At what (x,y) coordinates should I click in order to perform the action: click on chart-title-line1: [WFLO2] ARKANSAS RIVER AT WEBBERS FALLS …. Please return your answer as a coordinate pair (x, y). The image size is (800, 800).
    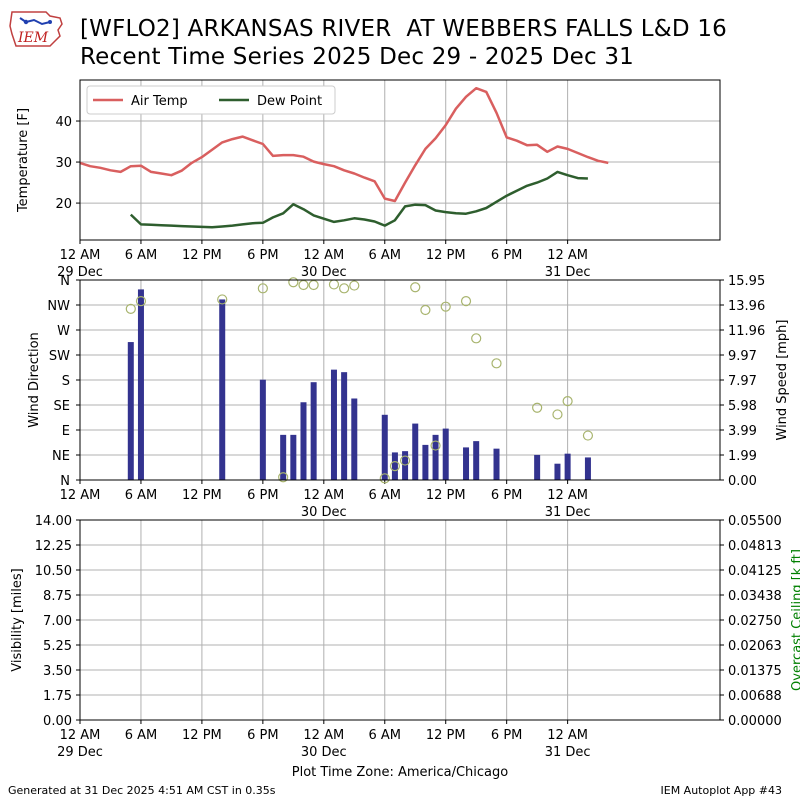
    Looking at the image, I should click on (403, 29).